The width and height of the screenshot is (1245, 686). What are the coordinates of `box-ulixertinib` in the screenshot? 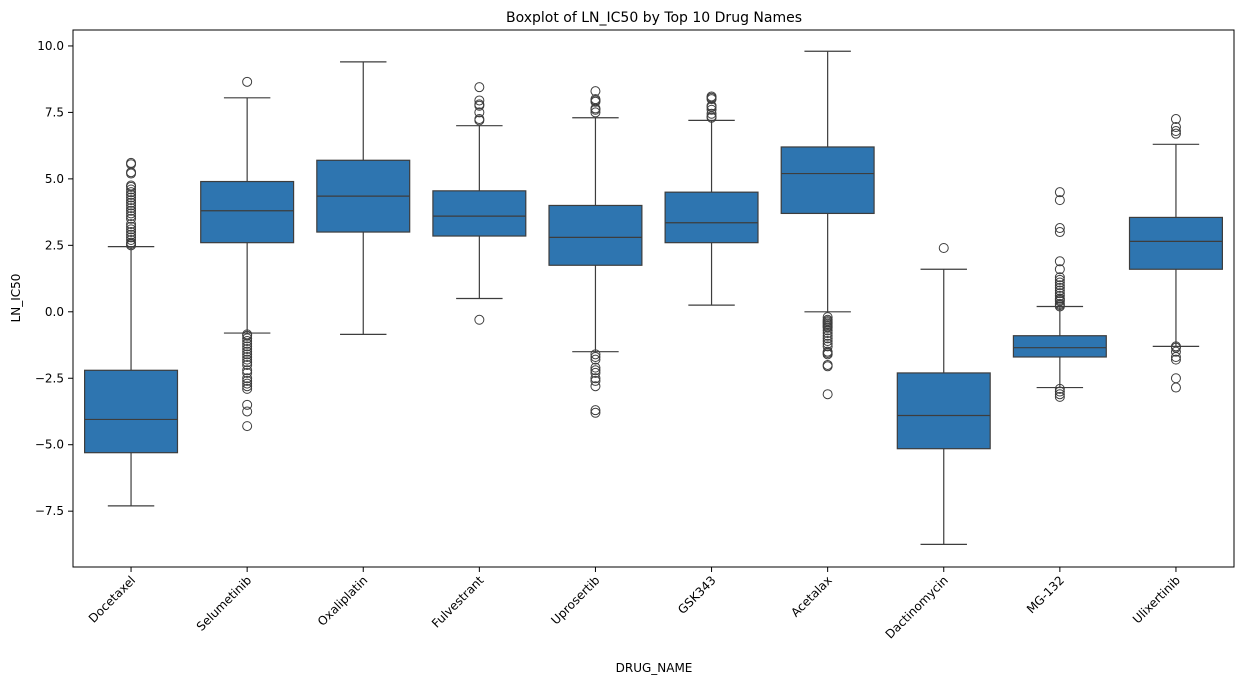 It's located at (1175, 243).